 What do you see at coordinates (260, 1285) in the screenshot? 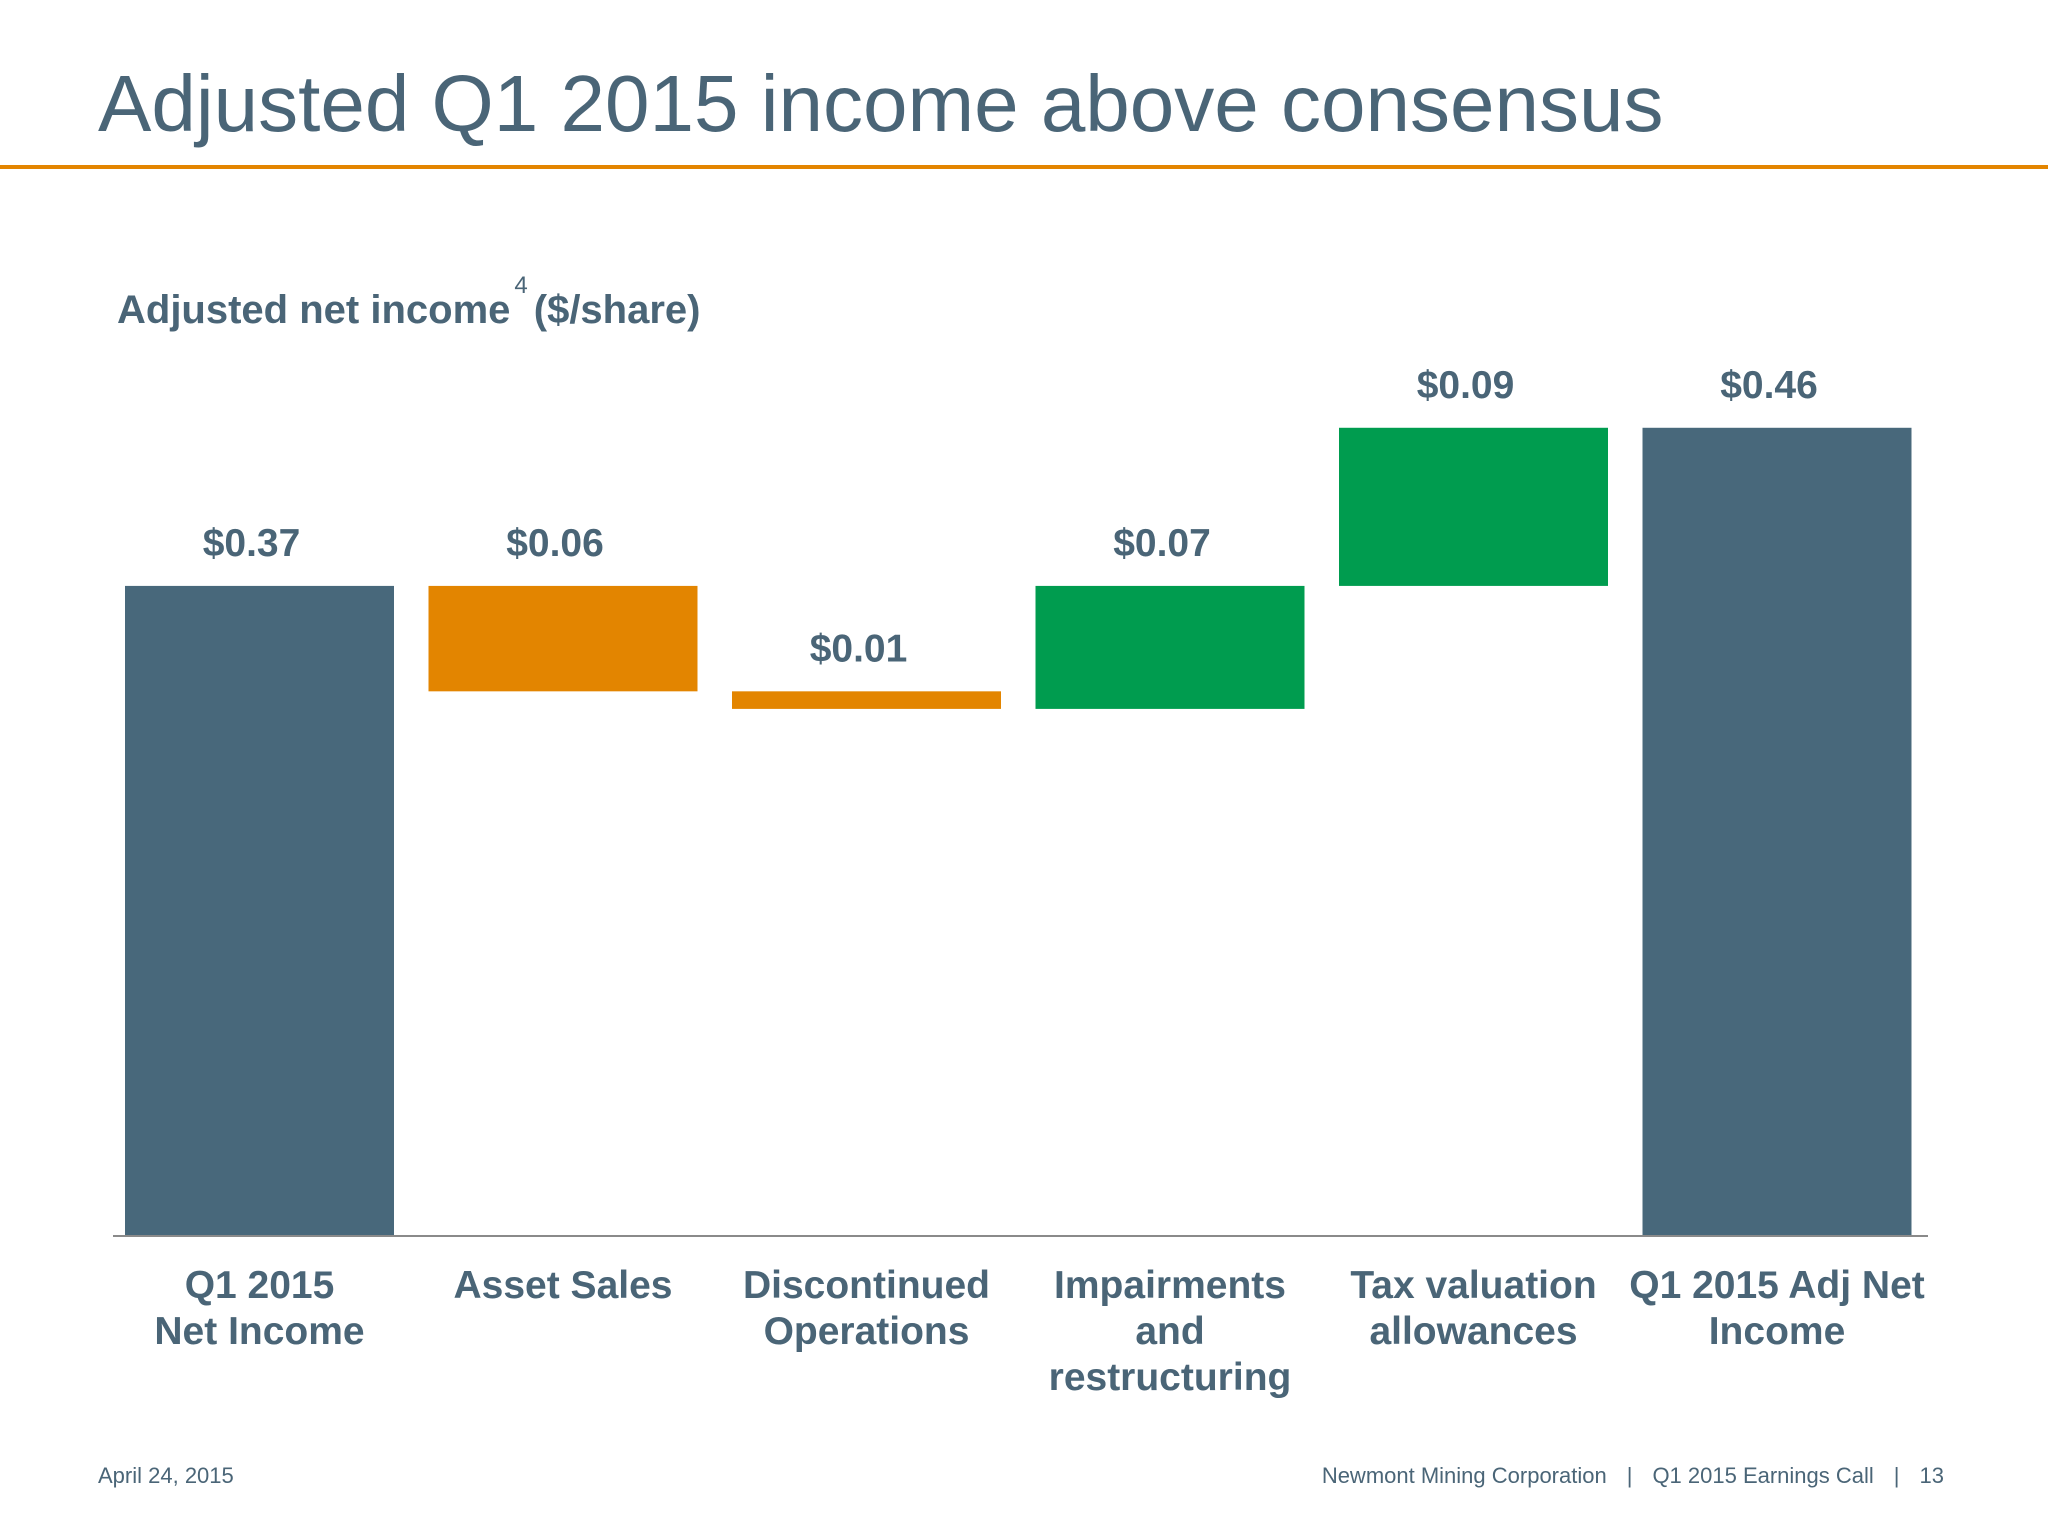
I see `x-tick-label-line: Q1 2015` at bounding box center [260, 1285].